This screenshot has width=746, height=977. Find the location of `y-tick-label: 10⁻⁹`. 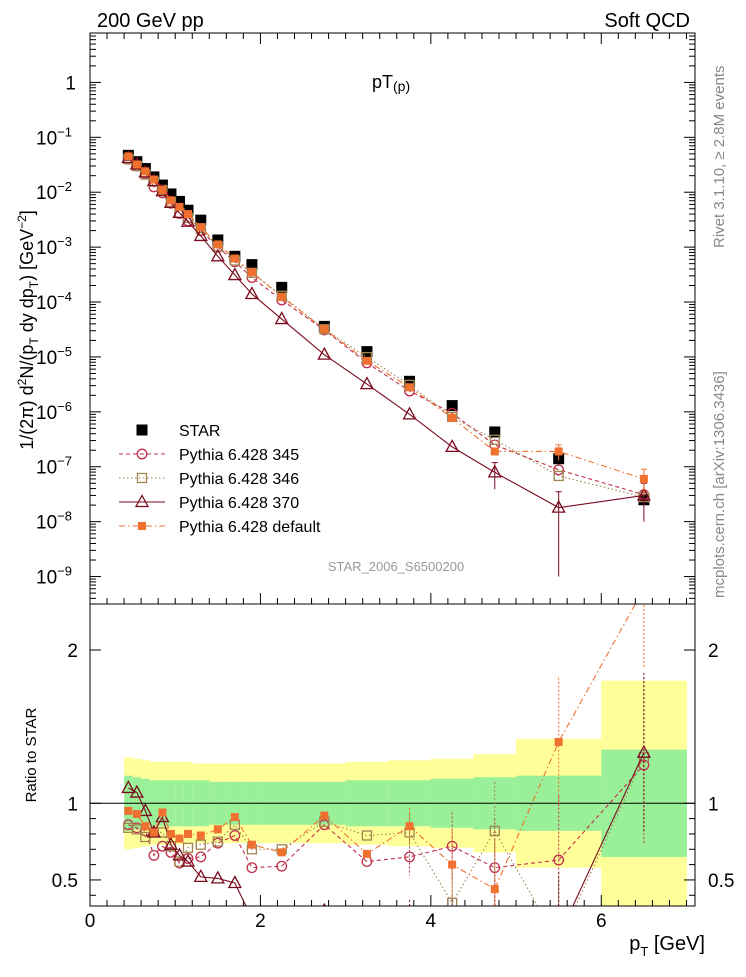

y-tick-label: 10⁻⁹ is located at coordinates (54, 576).